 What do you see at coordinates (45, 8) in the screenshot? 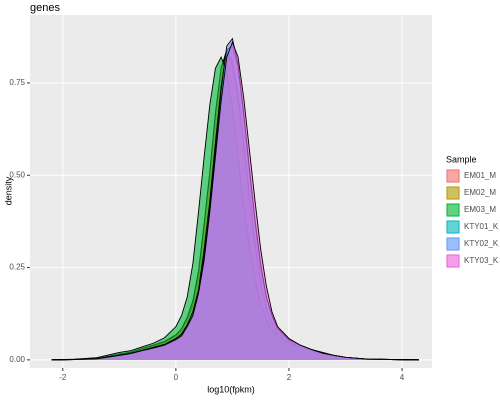
I see `chart-title: genes` at bounding box center [45, 8].